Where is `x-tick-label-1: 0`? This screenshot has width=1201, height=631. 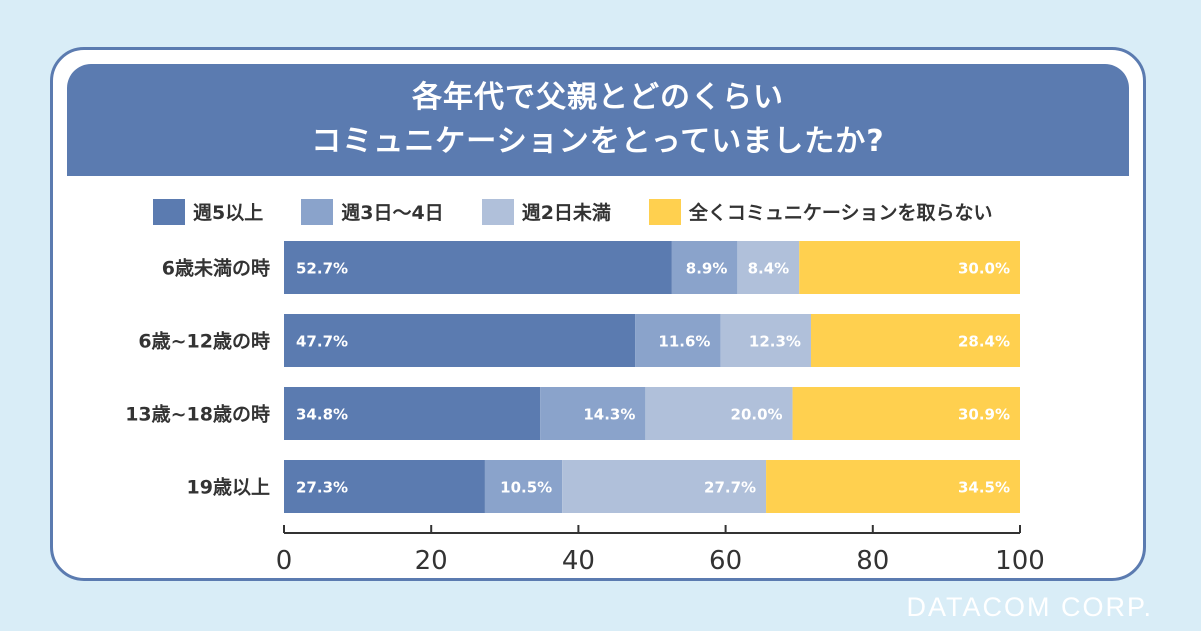
x-tick-label-1: 0 is located at coordinates (284, 561).